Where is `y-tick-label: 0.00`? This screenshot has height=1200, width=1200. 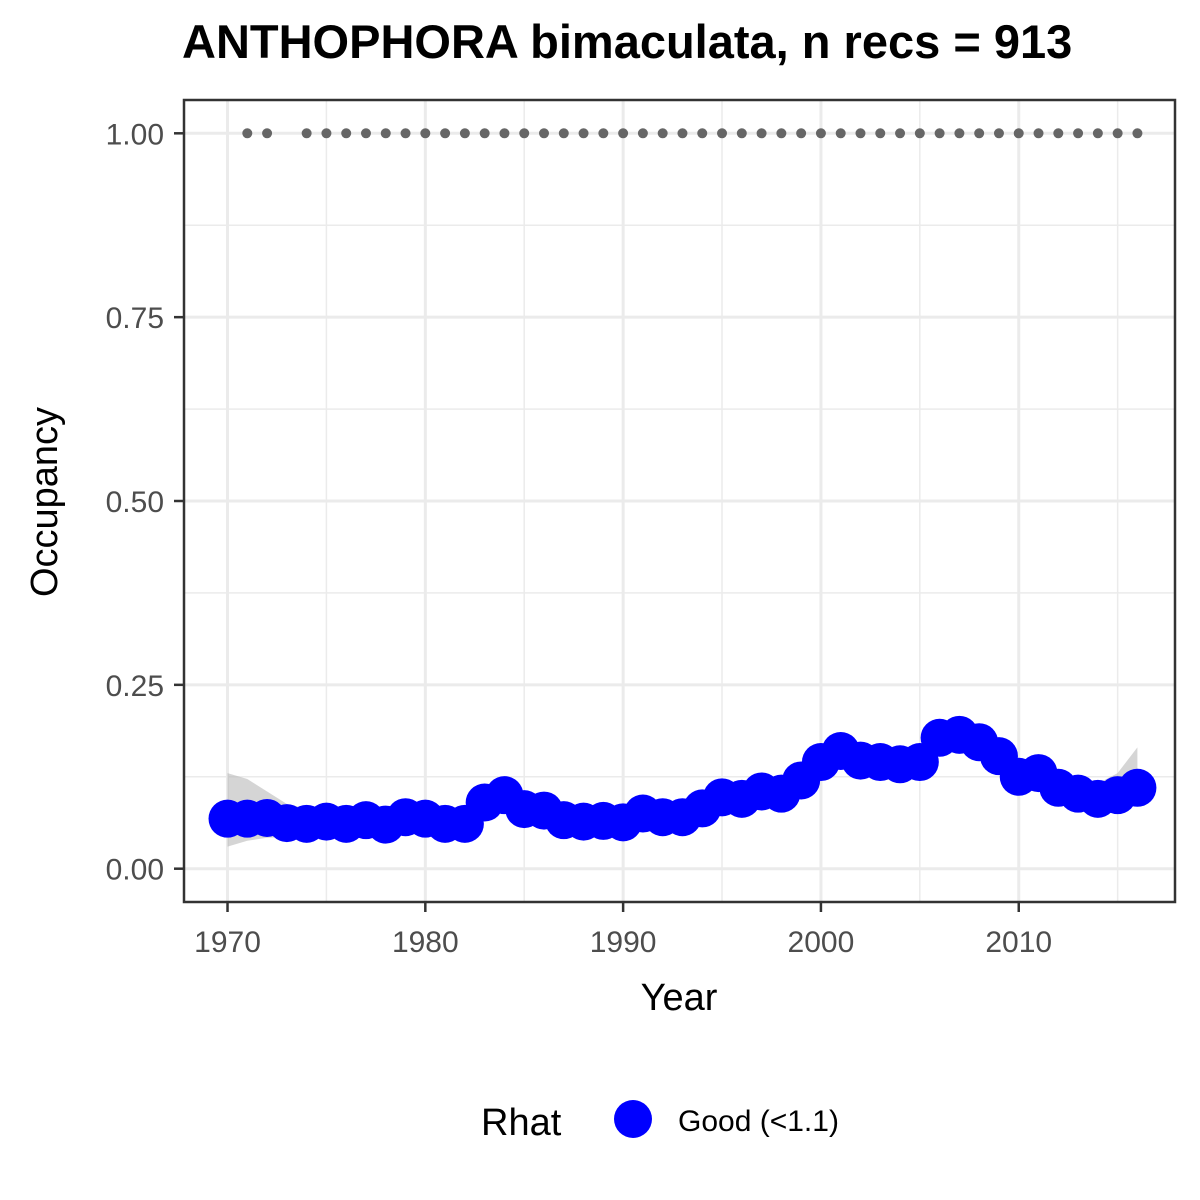 y-tick-label: 0.00 is located at coordinates (135, 870).